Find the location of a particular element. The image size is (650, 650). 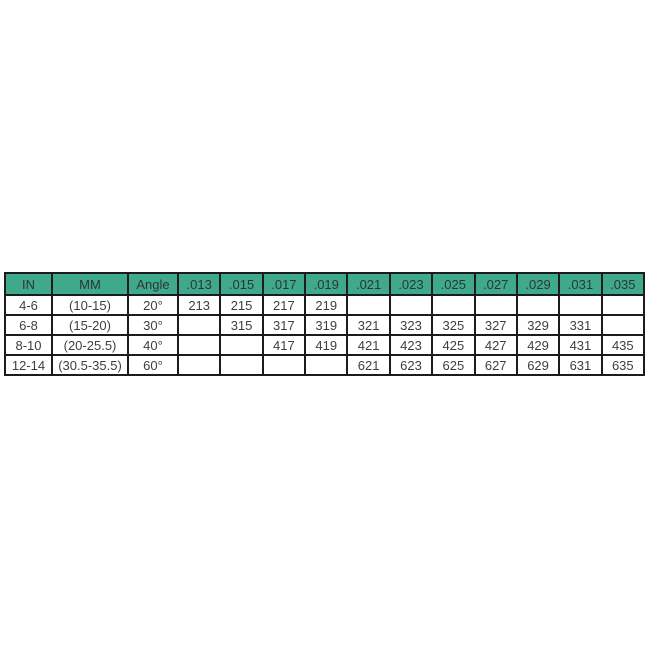

cell-mm: (20-25.5) is located at coordinates (90, 345).